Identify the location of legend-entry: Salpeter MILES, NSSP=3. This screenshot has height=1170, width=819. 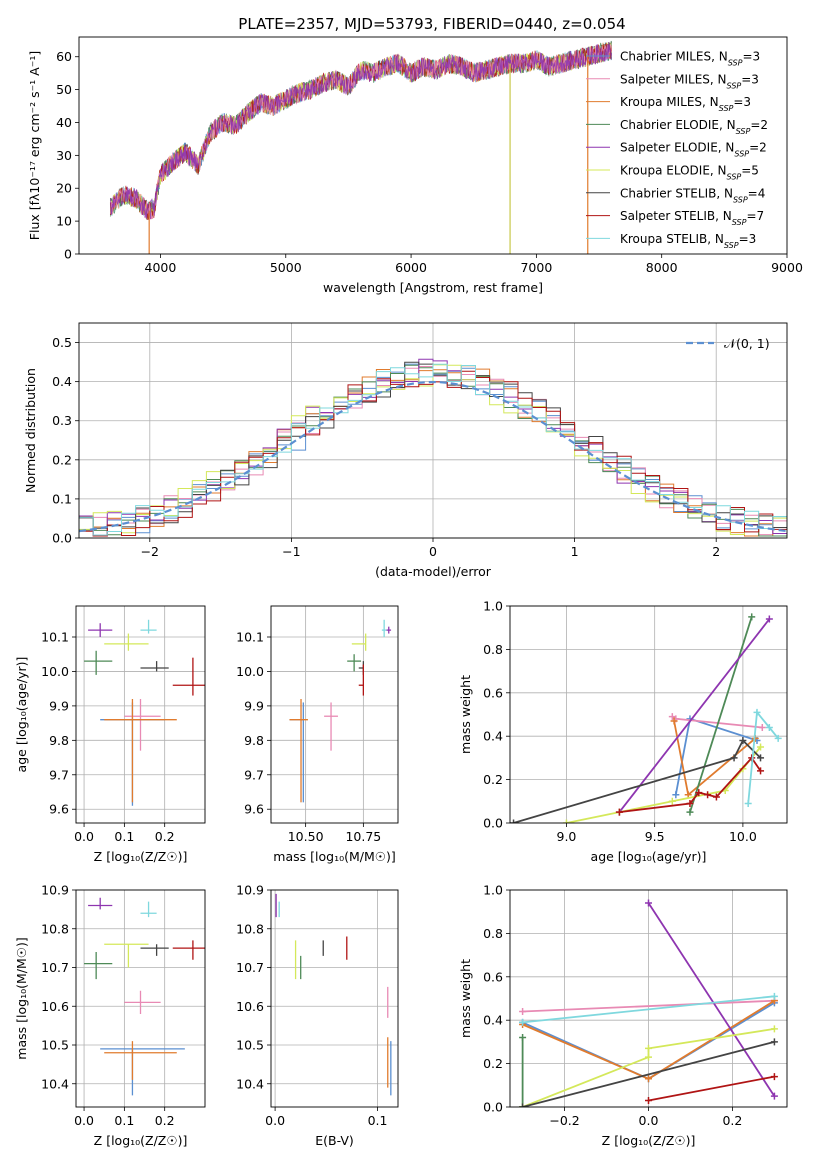
(689, 81).